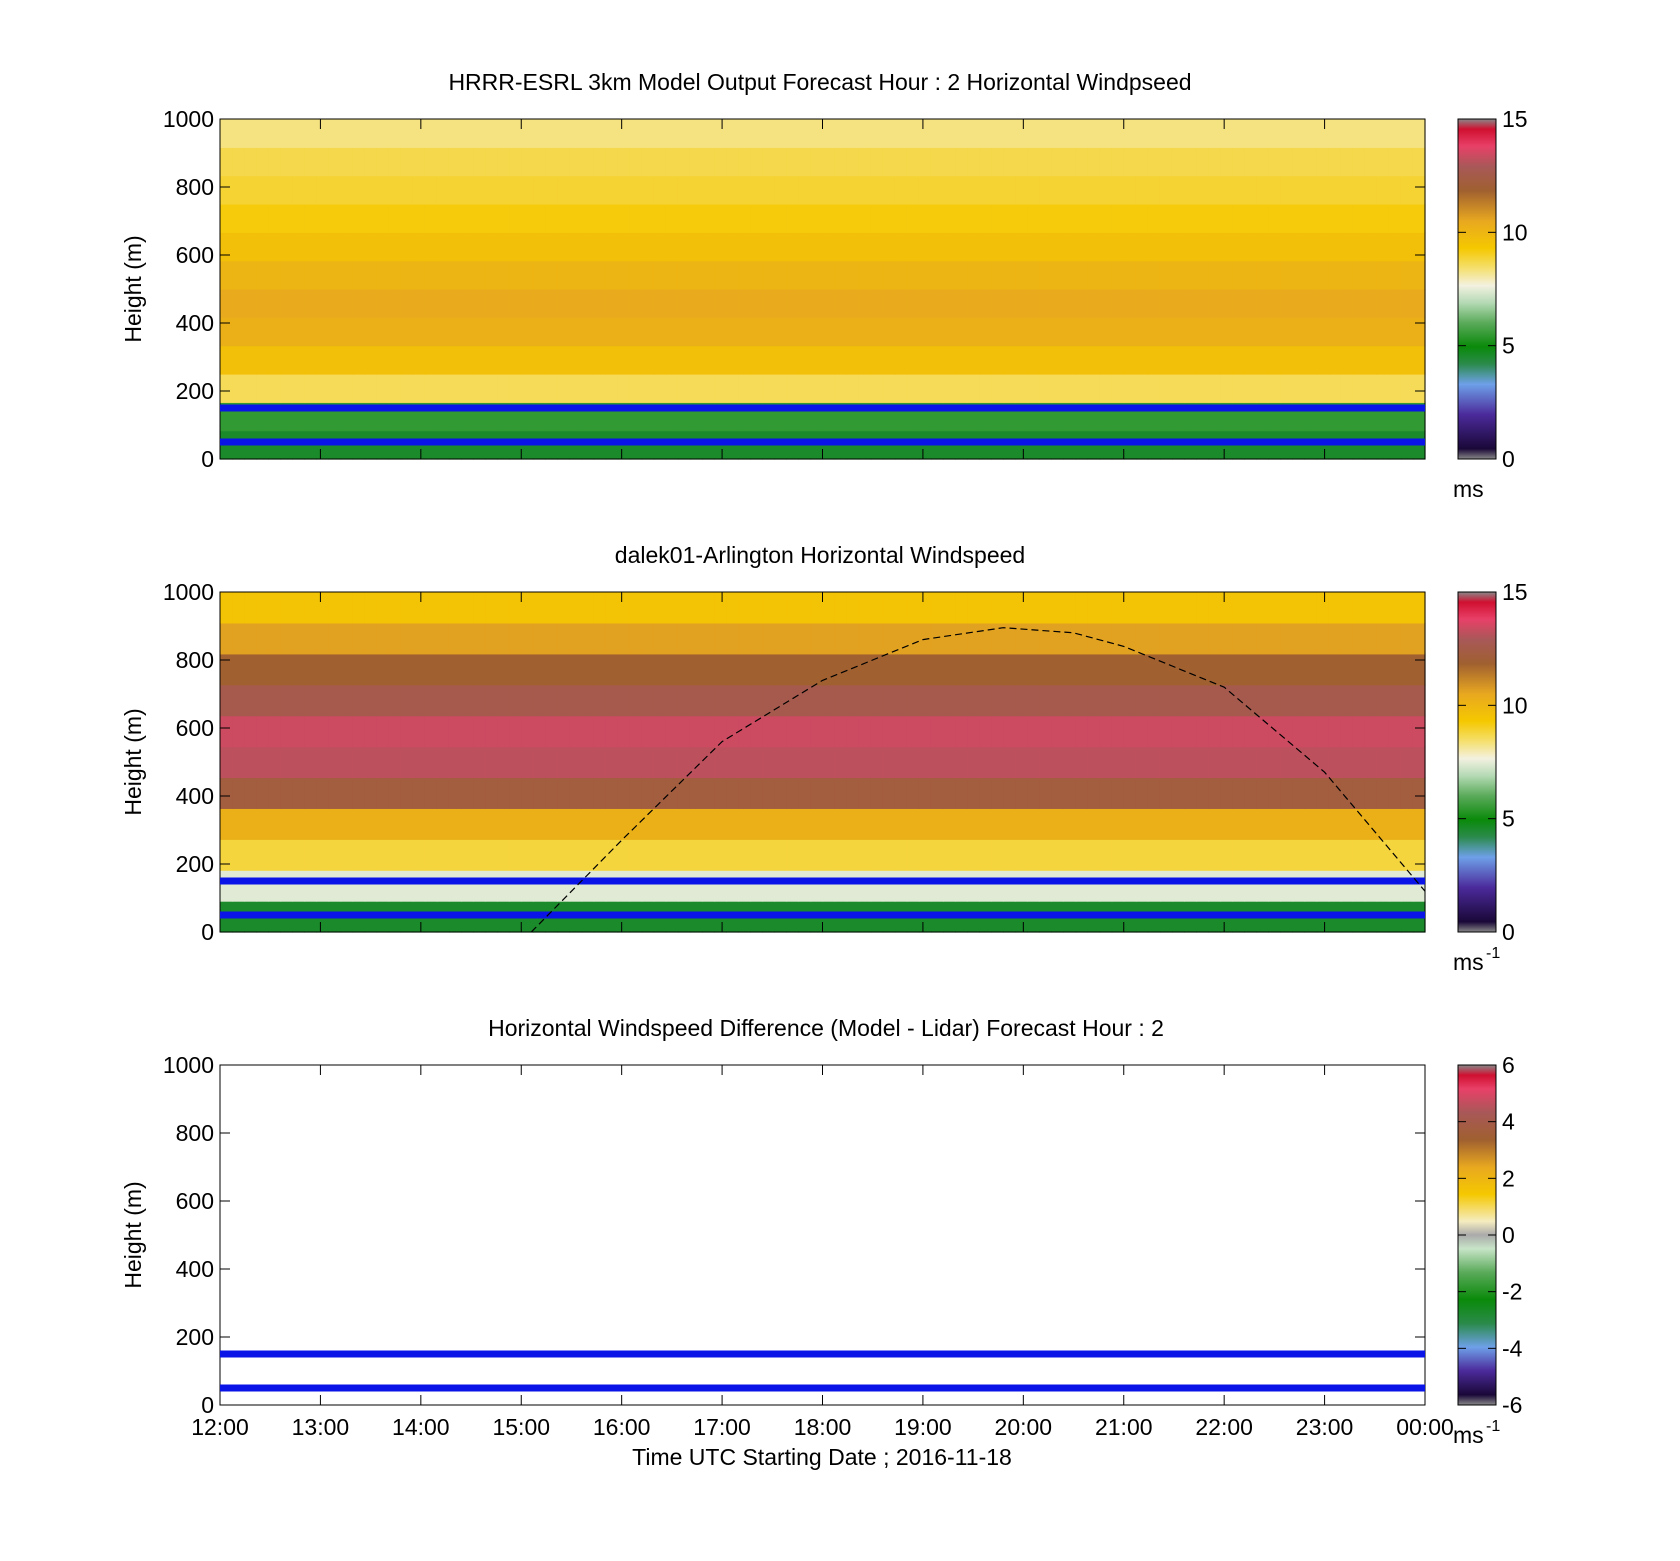 Image resolution: width=1680 pixels, height=1561 pixels. I want to click on colorbar-unit: ms, so click(1468, 962).